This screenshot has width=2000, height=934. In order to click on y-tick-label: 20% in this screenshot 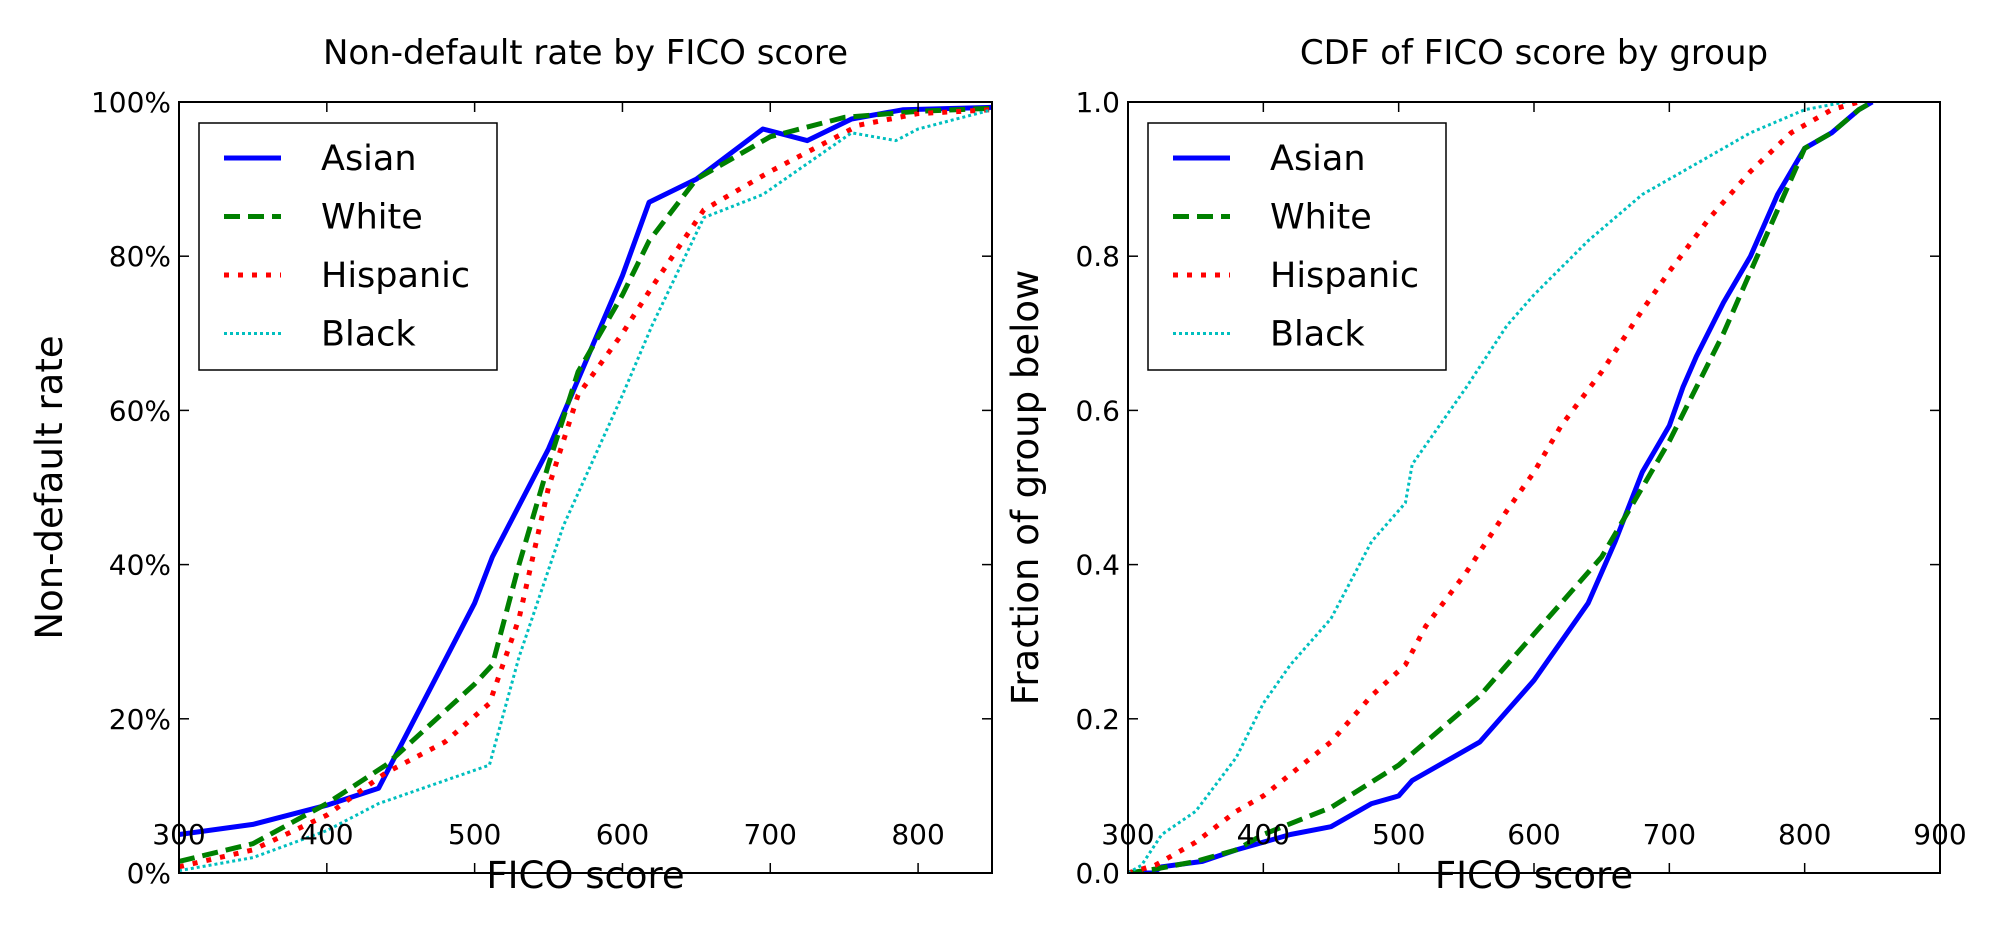, I will do `click(140, 719)`.